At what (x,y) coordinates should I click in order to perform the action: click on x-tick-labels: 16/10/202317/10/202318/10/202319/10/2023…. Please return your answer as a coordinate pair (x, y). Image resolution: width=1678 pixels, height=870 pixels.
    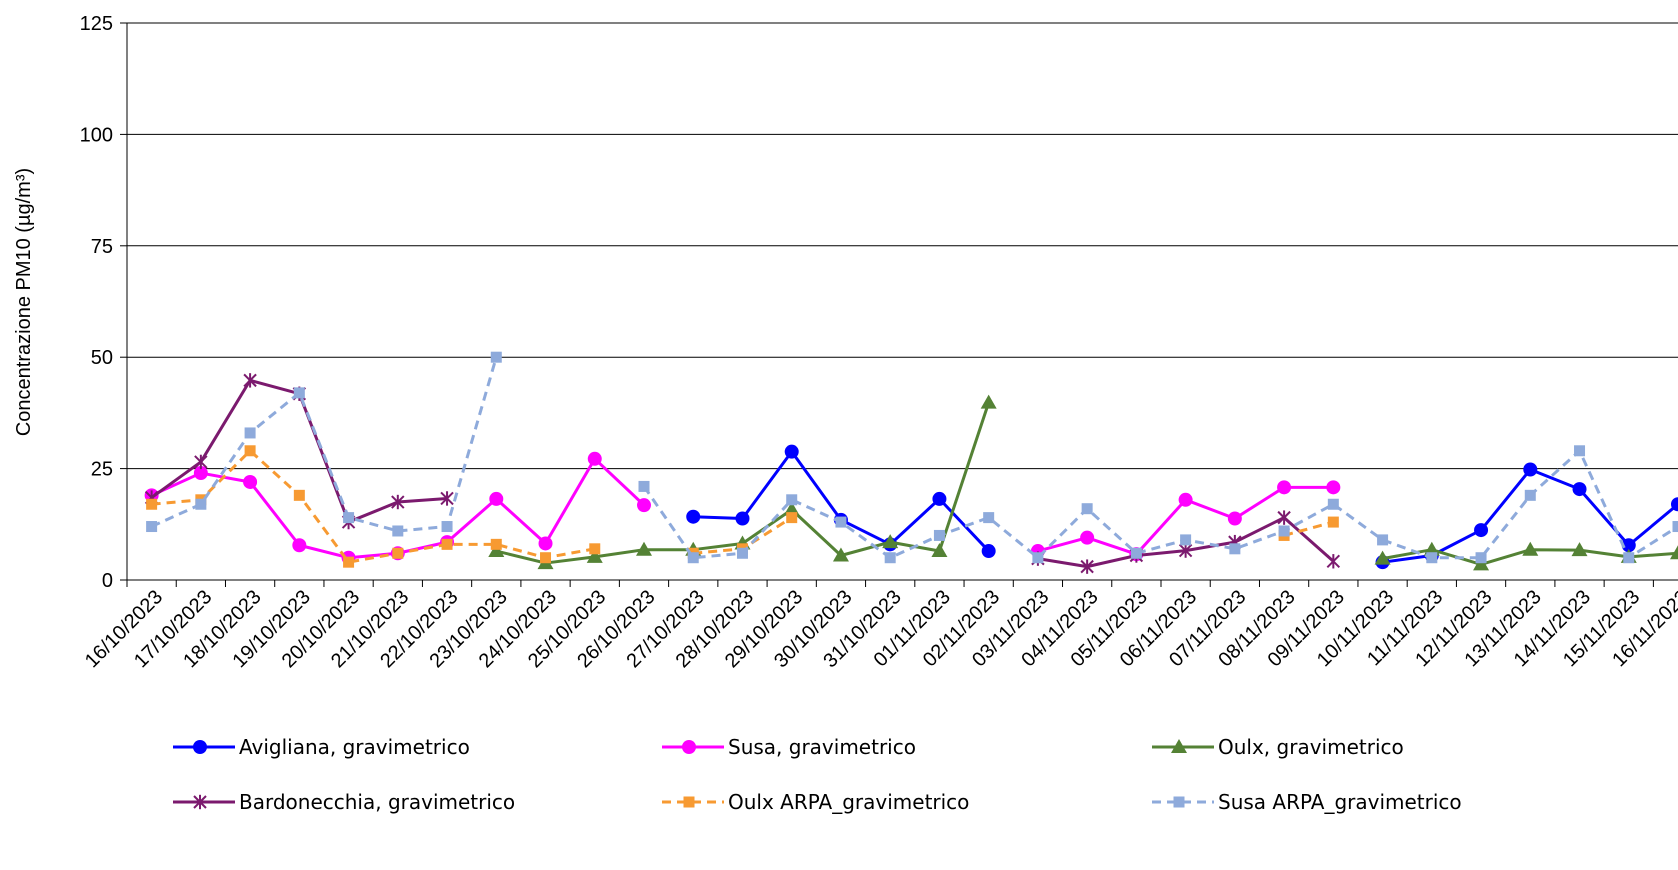
    Looking at the image, I should click on (879, 629).